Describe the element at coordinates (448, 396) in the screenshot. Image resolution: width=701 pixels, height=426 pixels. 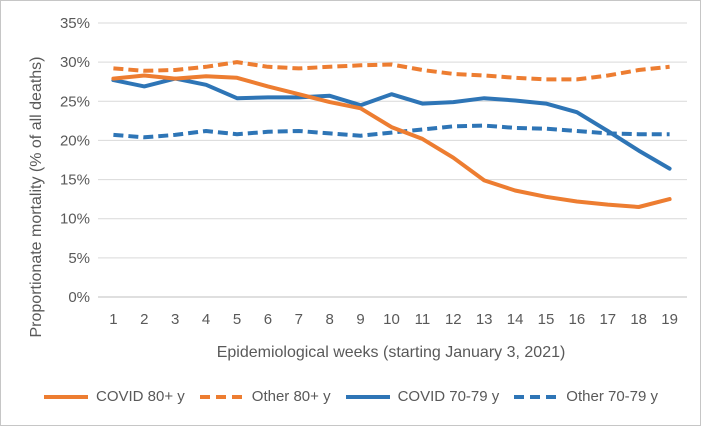
I see `legend-label: COVID 70-79 y` at that location.